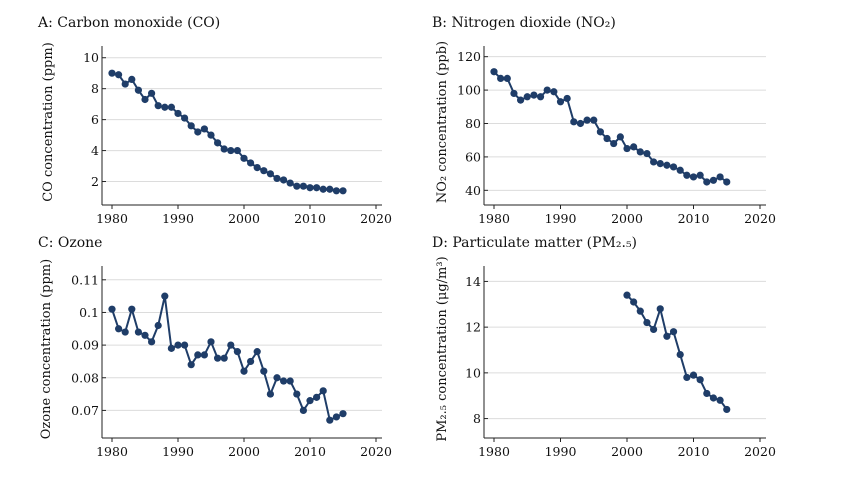 The image size is (850, 481). What do you see at coordinates (477, 418) in the screenshot?
I see `panel-d-y-tick-label: 8` at bounding box center [477, 418].